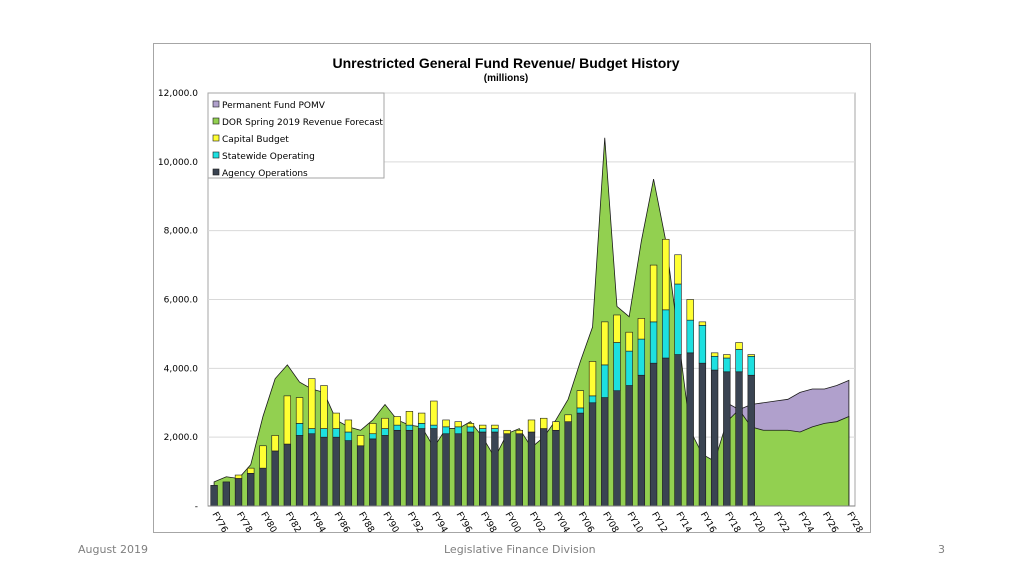  What do you see at coordinates (324, 433) in the screenshot?
I see `bar-statewide-operating-fy85` at bounding box center [324, 433].